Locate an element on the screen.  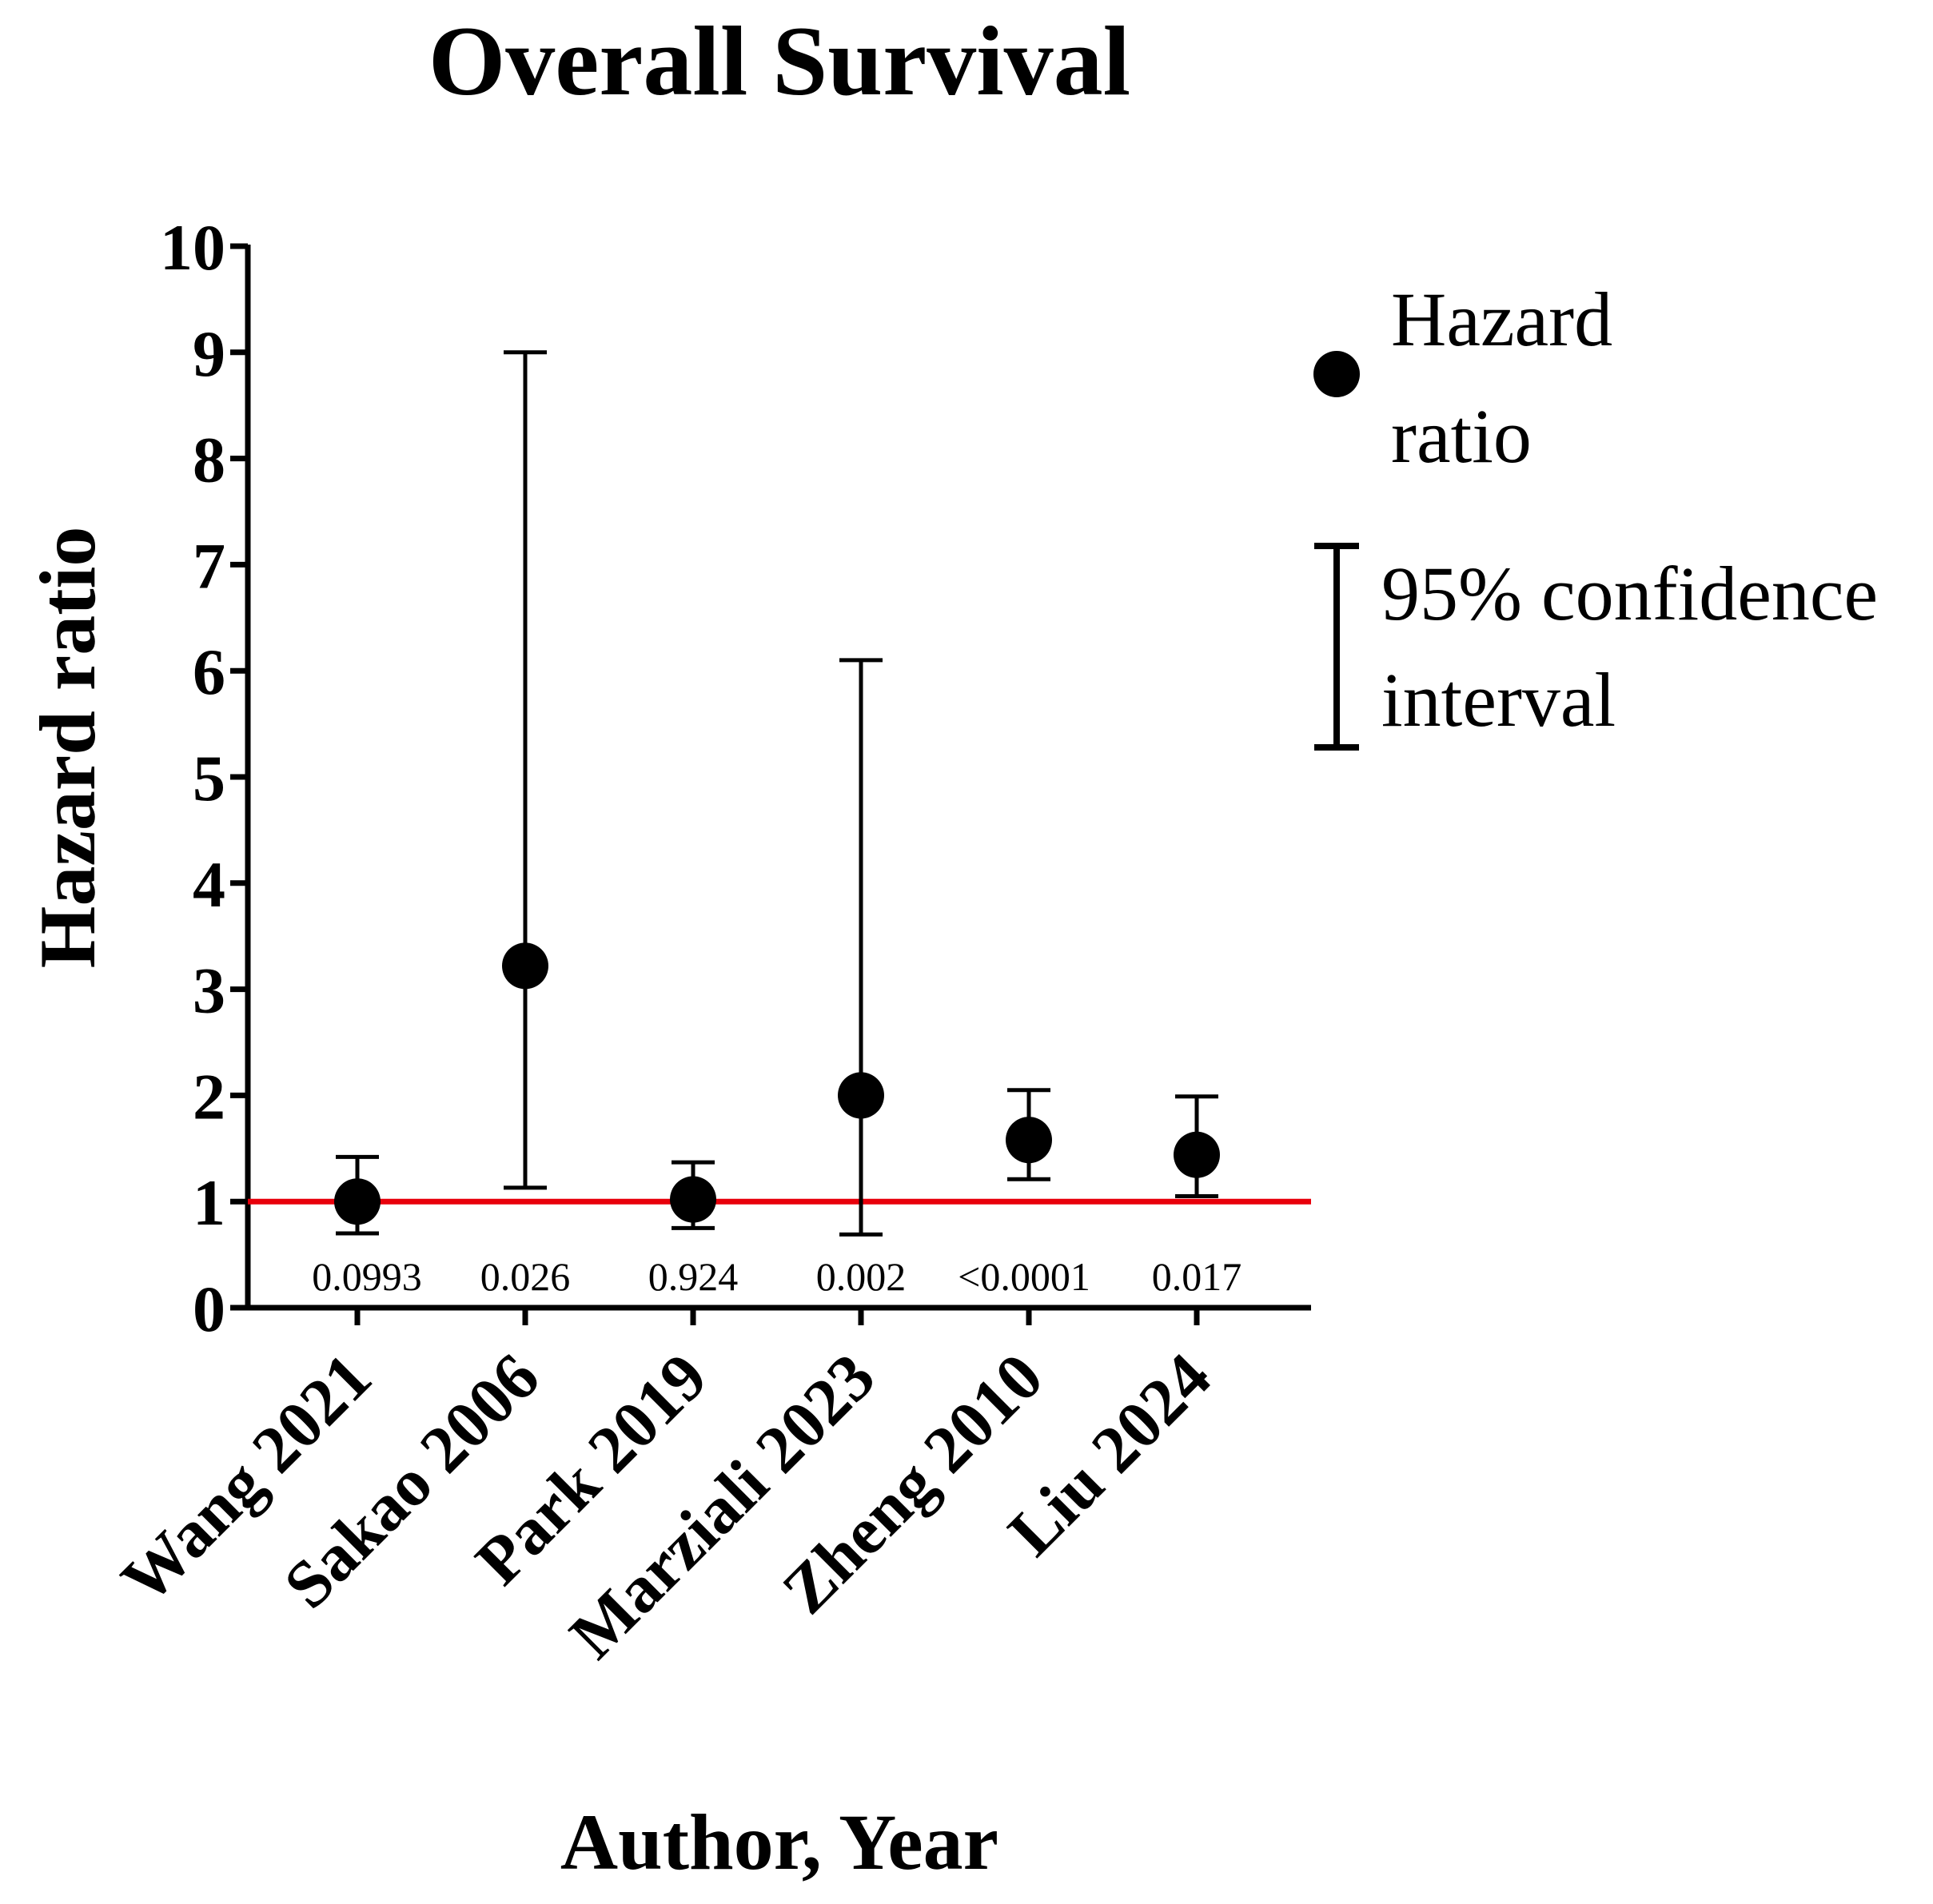
y-tick-label: 7 is located at coordinates (209, 565).